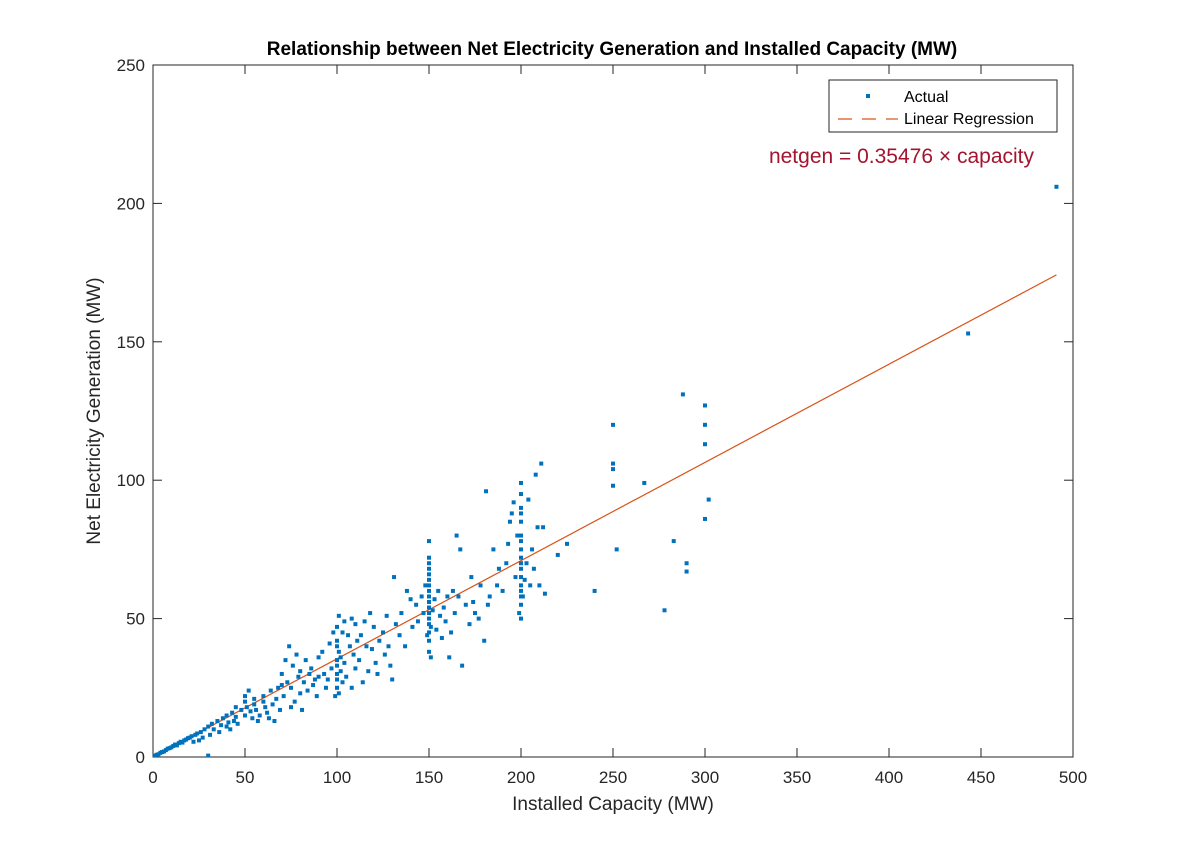  I want to click on legend-box, so click(943, 106).